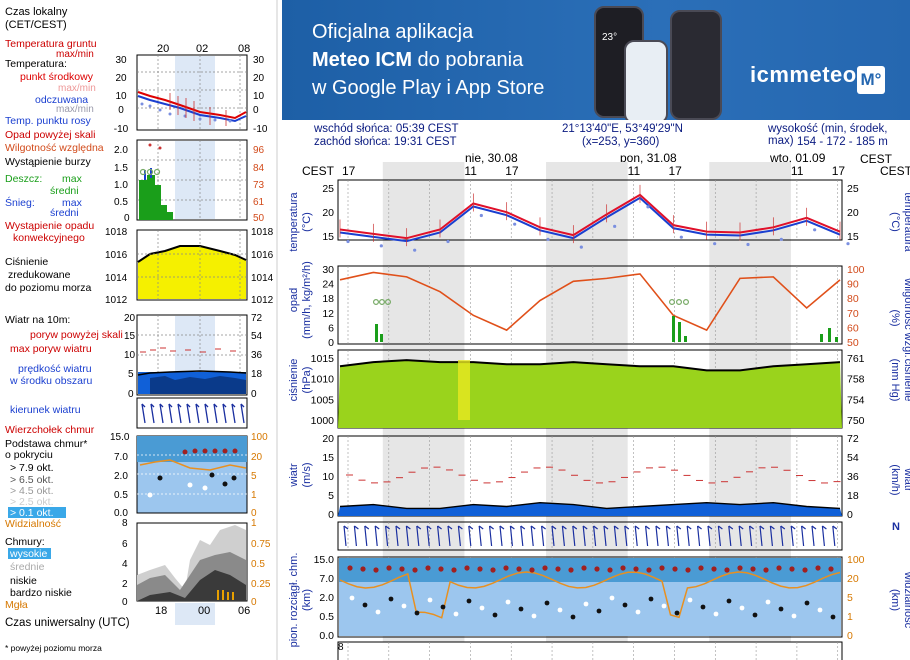 This screenshot has height=660, width=910. I want to click on legend-felt-maxmin: max/min, so click(75, 109).